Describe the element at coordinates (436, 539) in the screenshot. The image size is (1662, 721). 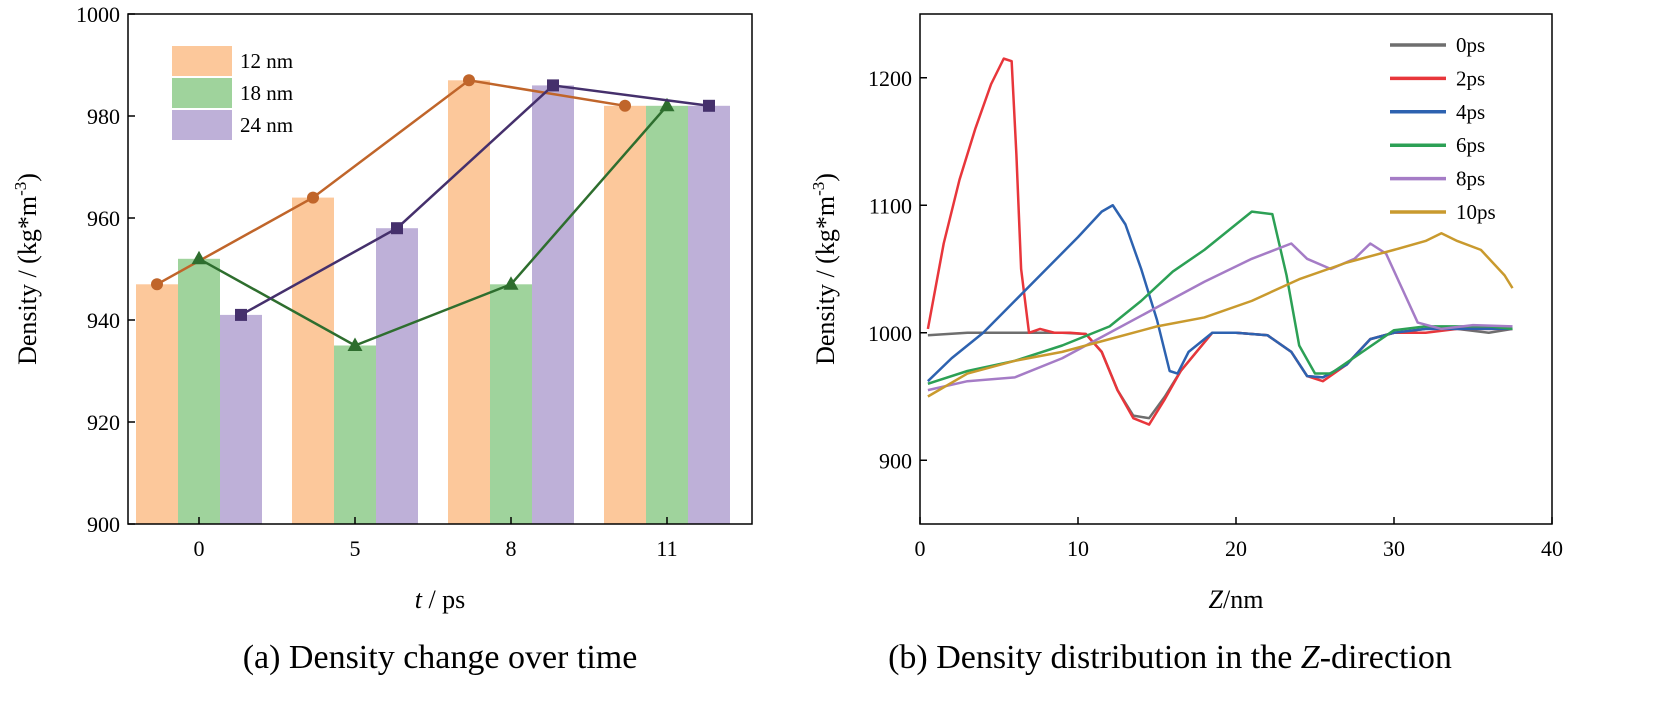
I see `panel-a-x-axis: 0 5 8 11` at that location.